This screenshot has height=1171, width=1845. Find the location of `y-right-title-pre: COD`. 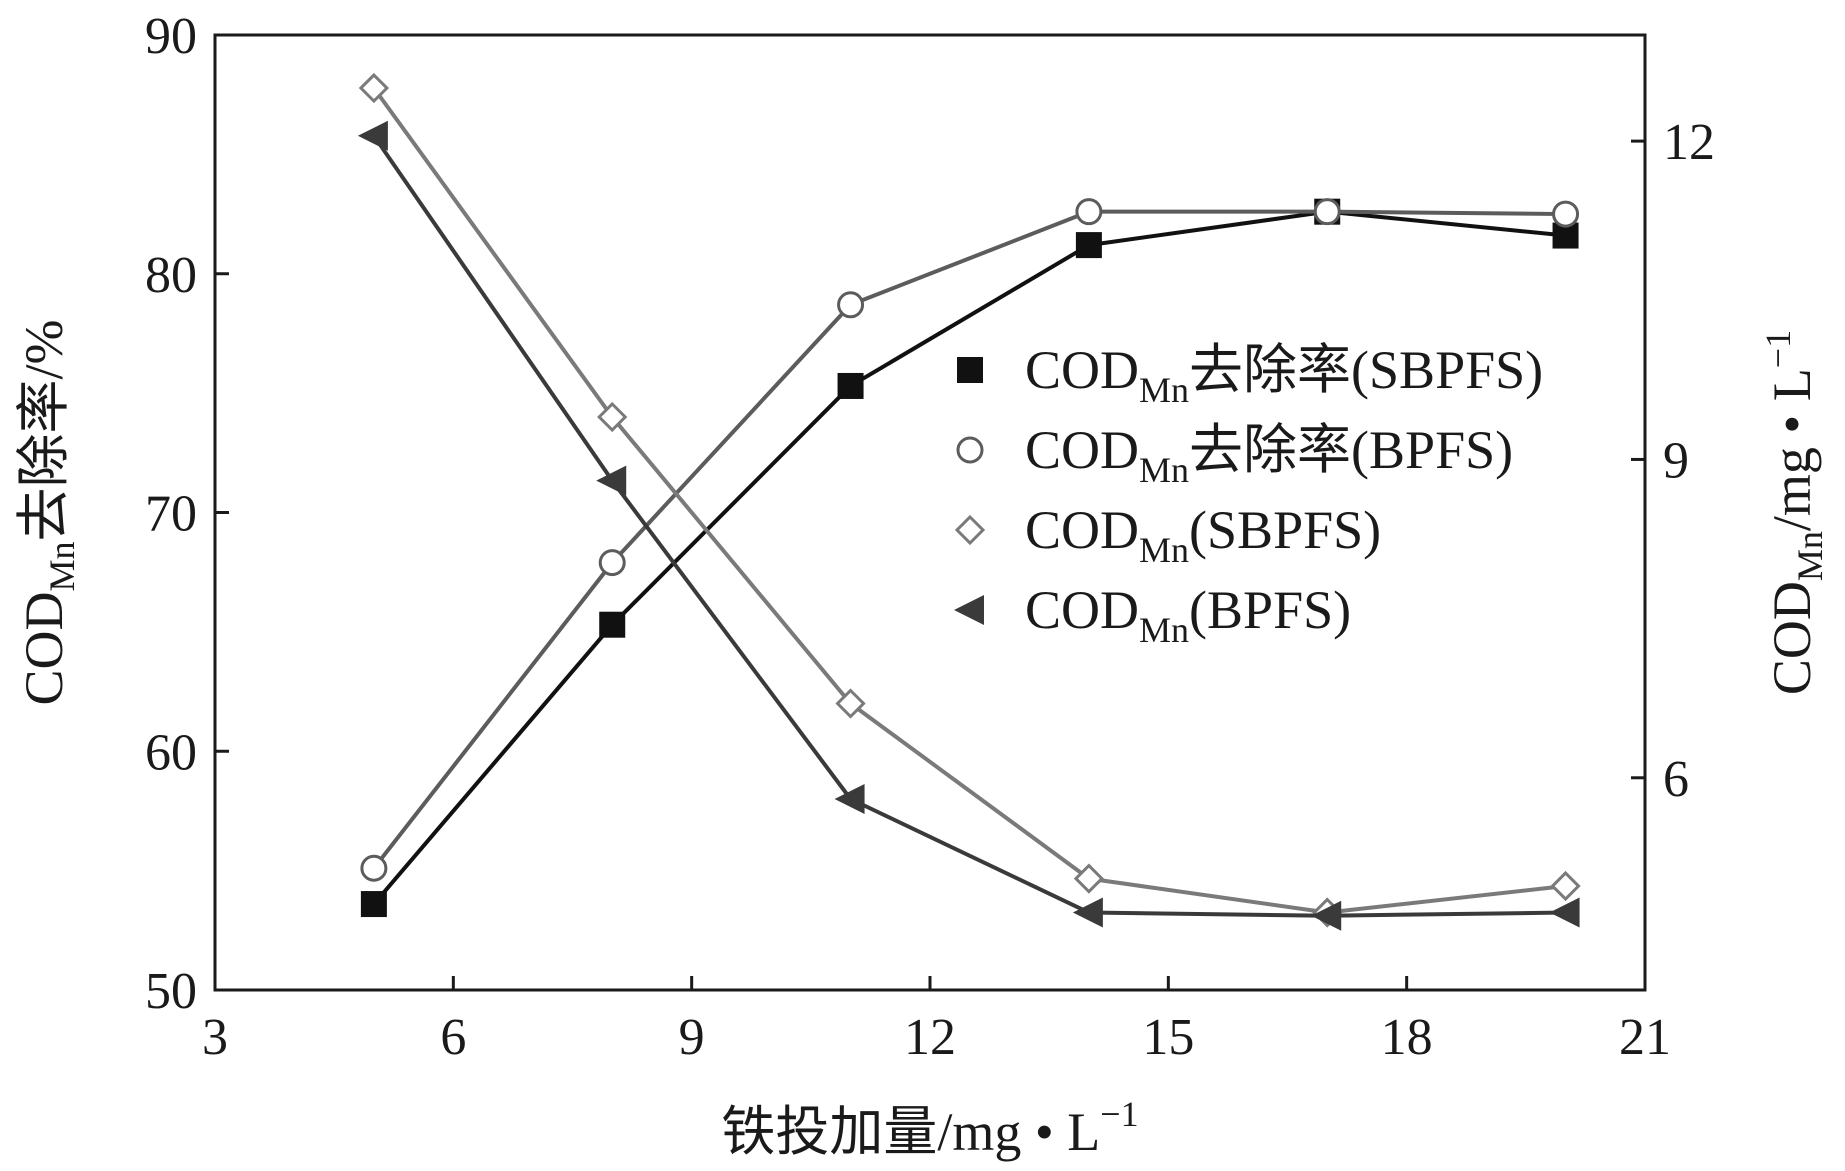

y-right-title-pre: COD is located at coordinates (1792, 638).